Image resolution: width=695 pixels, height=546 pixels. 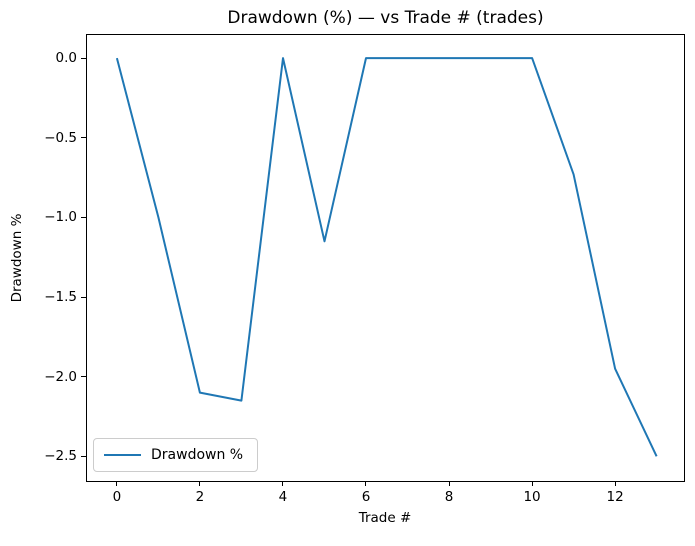 What do you see at coordinates (385, 18) in the screenshot?
I see `chart-title: Drawdown (%) — vs Trade # (trades)` at bounding box center [385, 18].